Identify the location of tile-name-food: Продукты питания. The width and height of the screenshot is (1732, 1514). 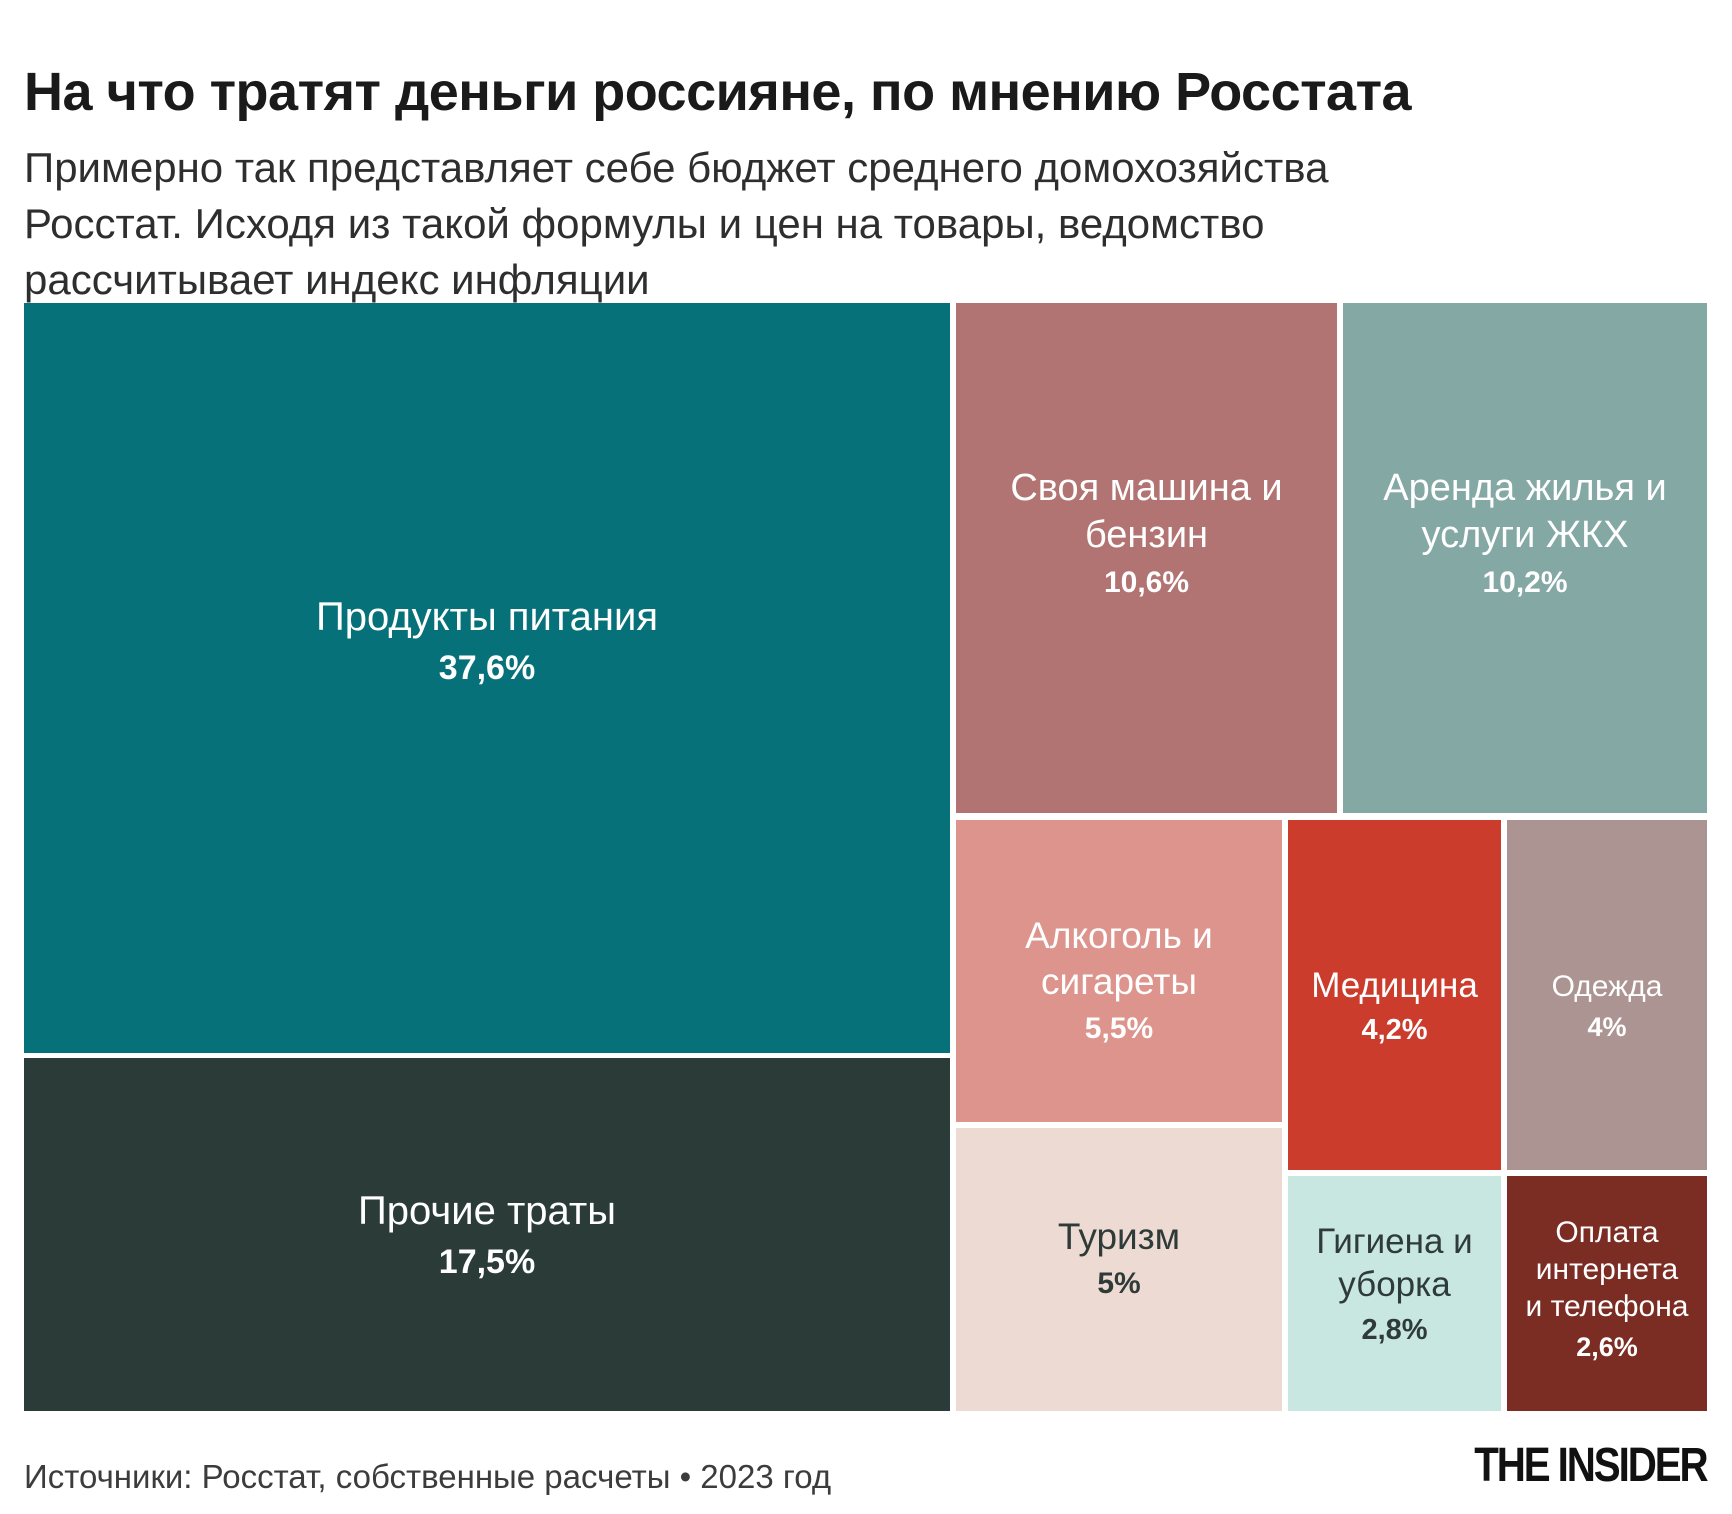
(487, 616).